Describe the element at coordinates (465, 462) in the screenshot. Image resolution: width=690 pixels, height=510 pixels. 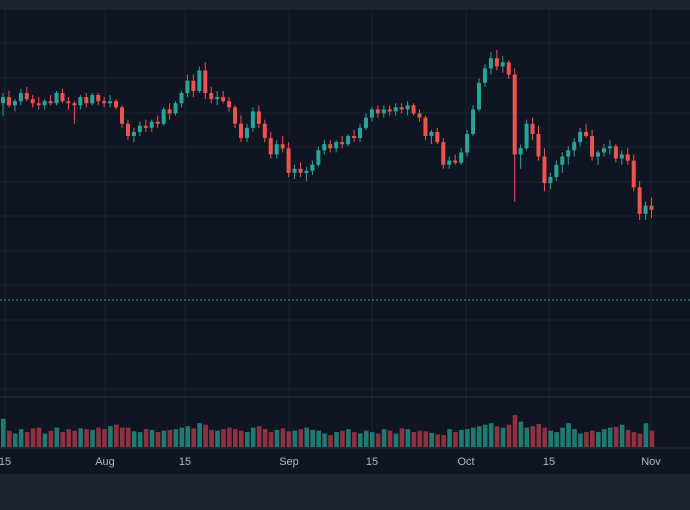
I see `time-axis-label: Oct` at that location.